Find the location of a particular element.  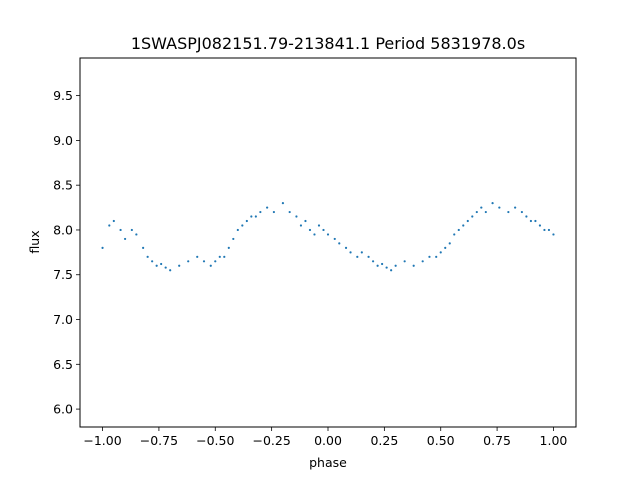

y-tick-label: 7.0 is located at coordinates (63, 319).